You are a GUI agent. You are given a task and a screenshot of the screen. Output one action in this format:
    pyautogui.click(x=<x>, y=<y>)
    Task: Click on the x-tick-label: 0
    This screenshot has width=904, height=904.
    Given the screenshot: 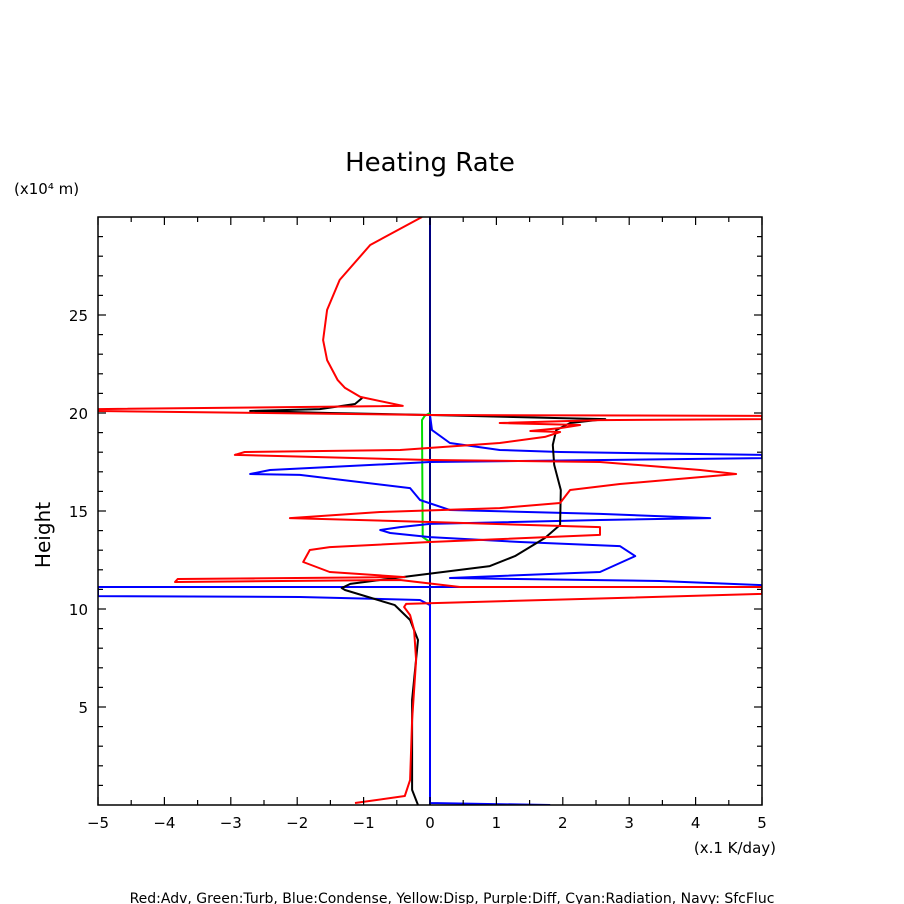 What is the action you would take?
    pyautogui.click(x=430, y=823)
    